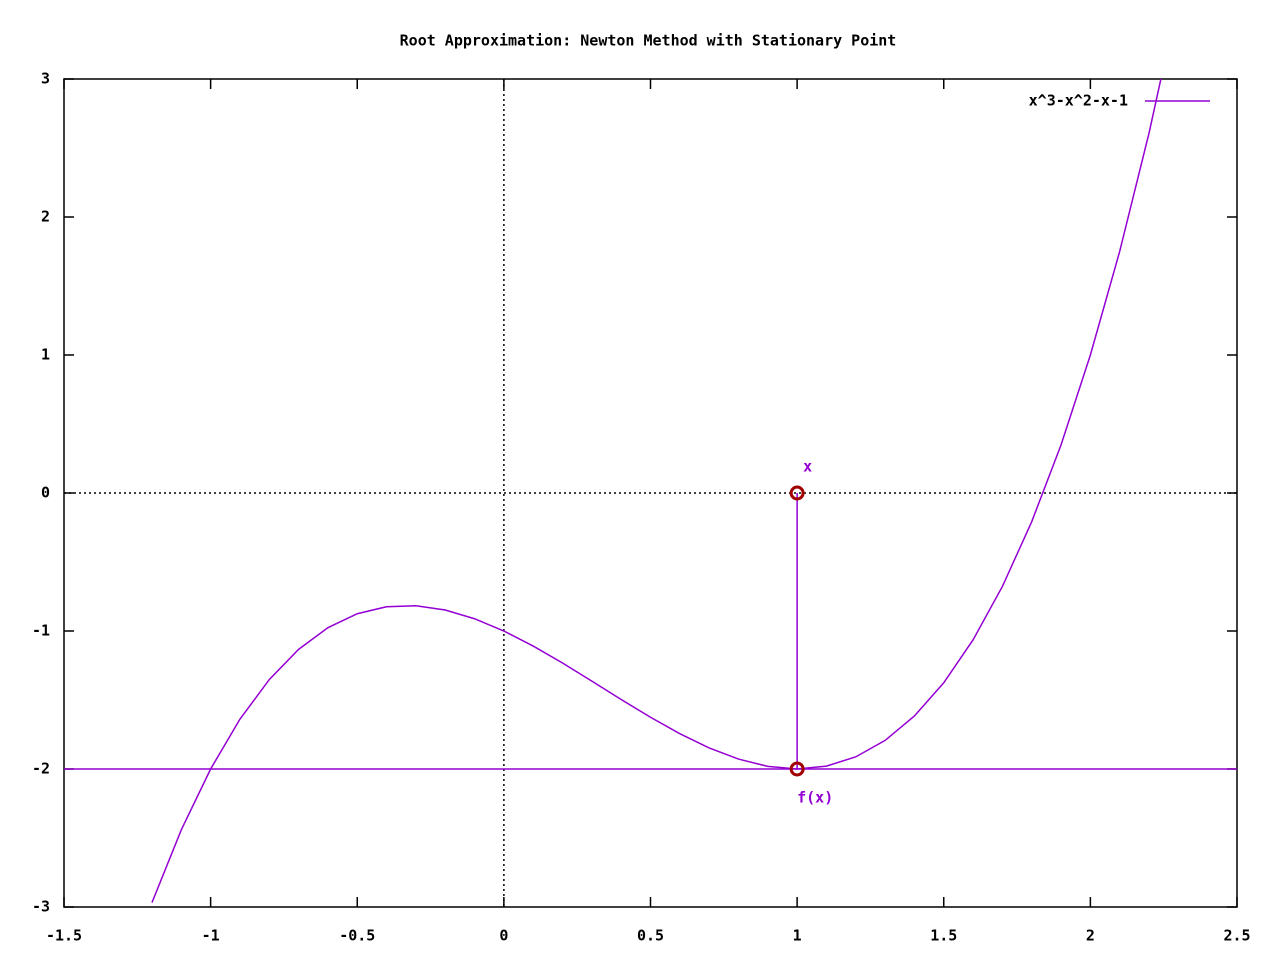  I want to click on y-tick-label: 1, so click(45, 355).